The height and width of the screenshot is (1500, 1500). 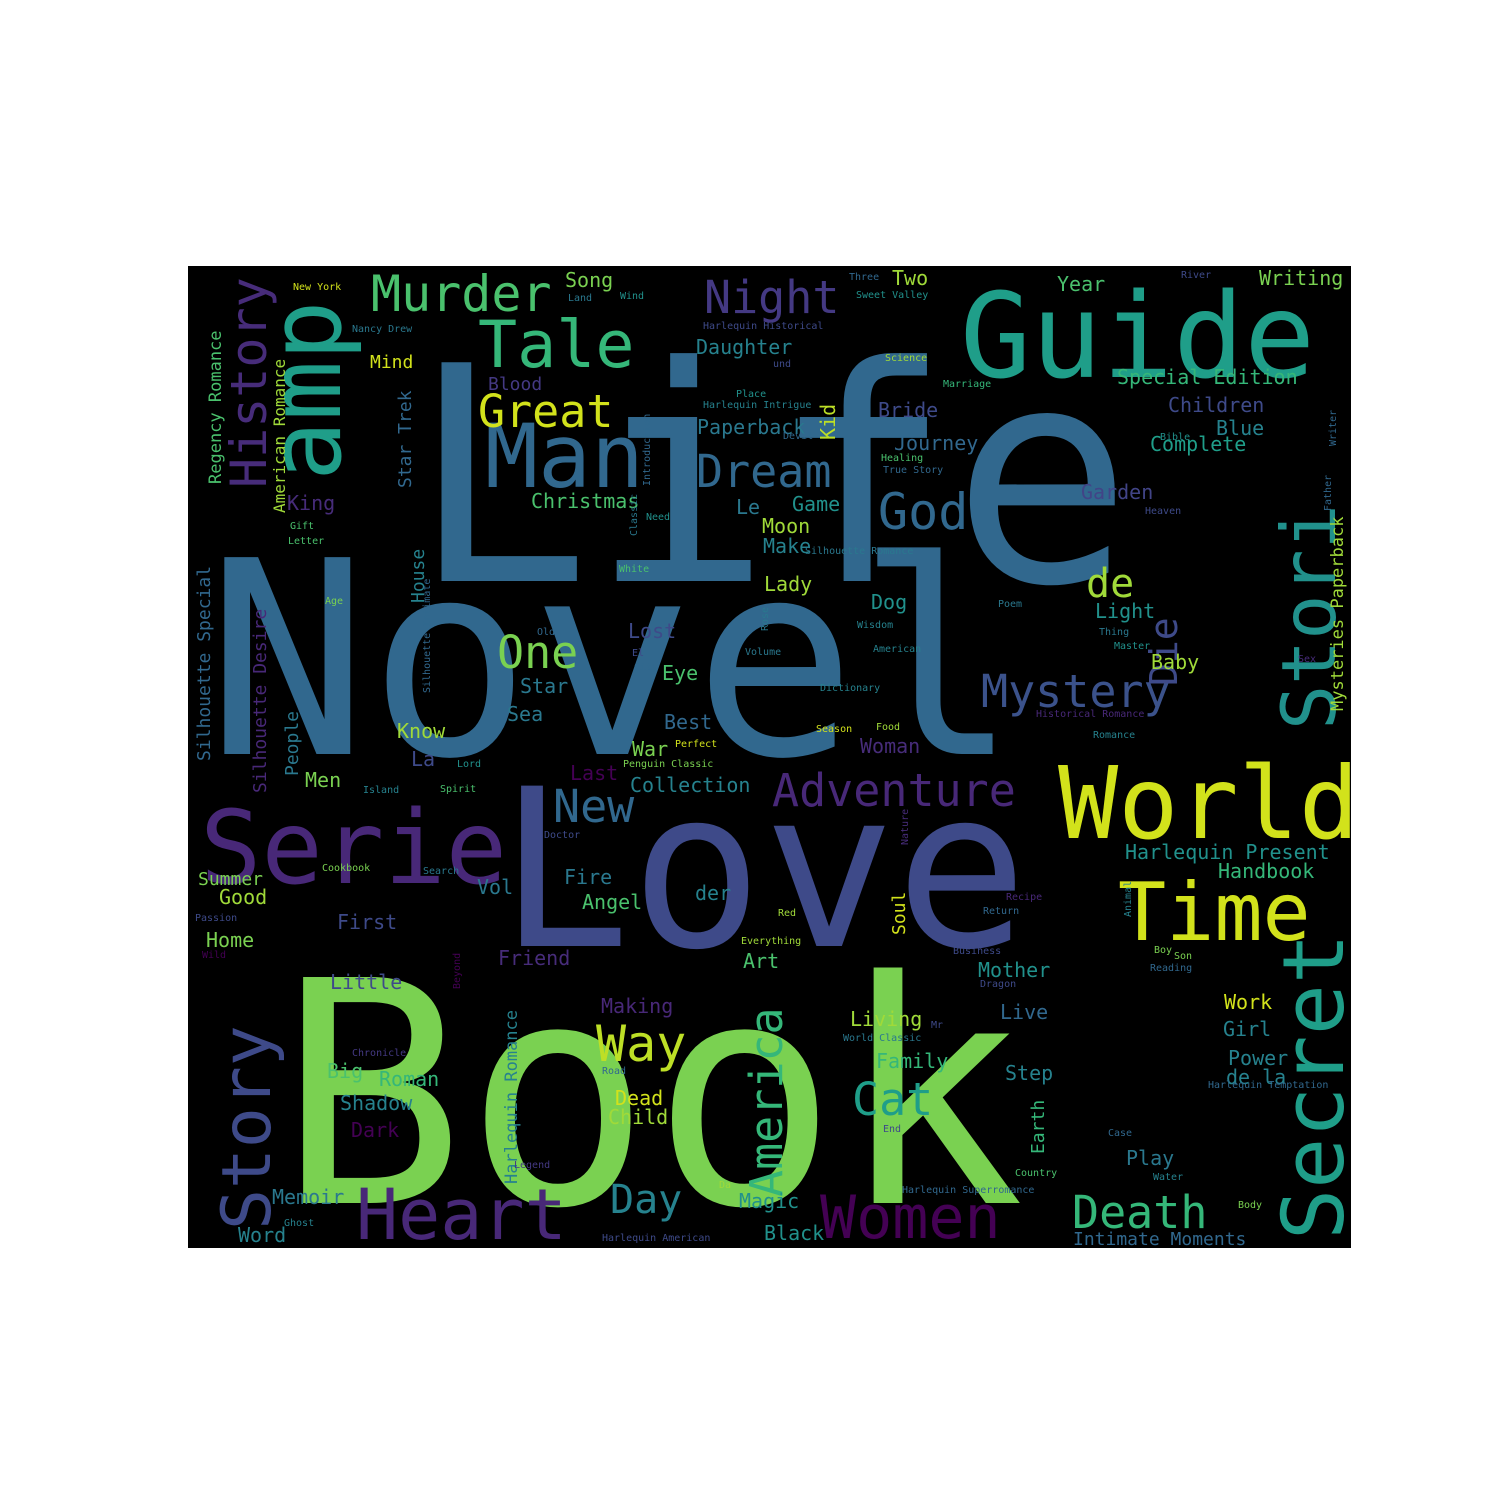 I want to click on word-water: Water, so click(x=1168, y=1177).